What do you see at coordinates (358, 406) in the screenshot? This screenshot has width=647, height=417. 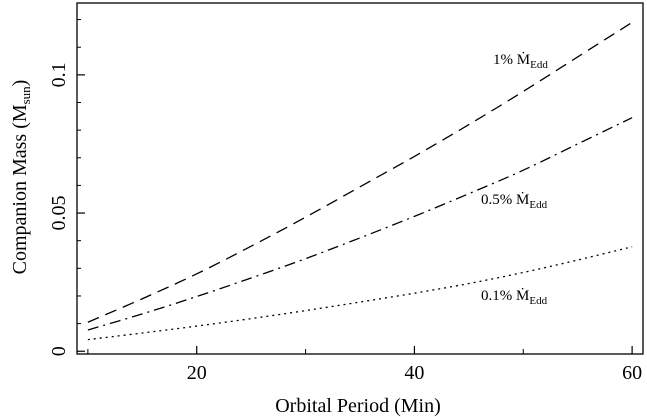 I see `x-axis-title: Orbital Period (Min)` at bounding box center [358, 406].